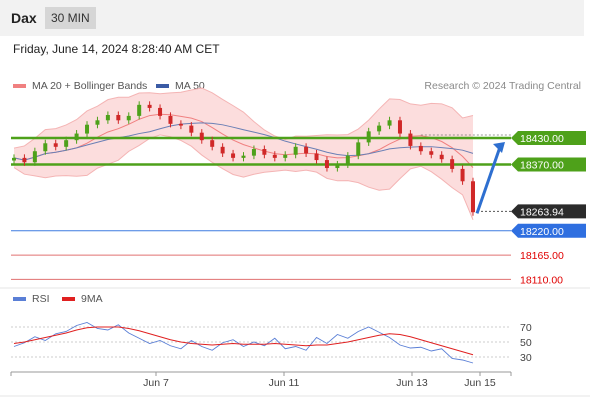 This screenshot has height=400, width=590. Describe the element at coordinates (499, 147) in the screenshot. I see `forecast-arrow-head` at that location.